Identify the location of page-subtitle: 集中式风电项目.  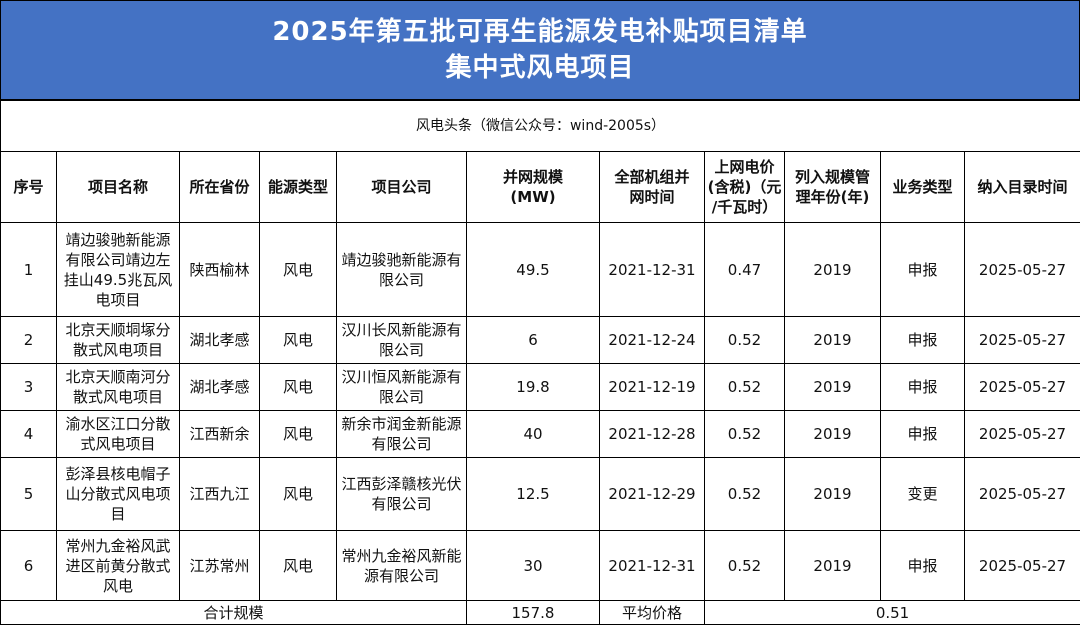
(540, 68).